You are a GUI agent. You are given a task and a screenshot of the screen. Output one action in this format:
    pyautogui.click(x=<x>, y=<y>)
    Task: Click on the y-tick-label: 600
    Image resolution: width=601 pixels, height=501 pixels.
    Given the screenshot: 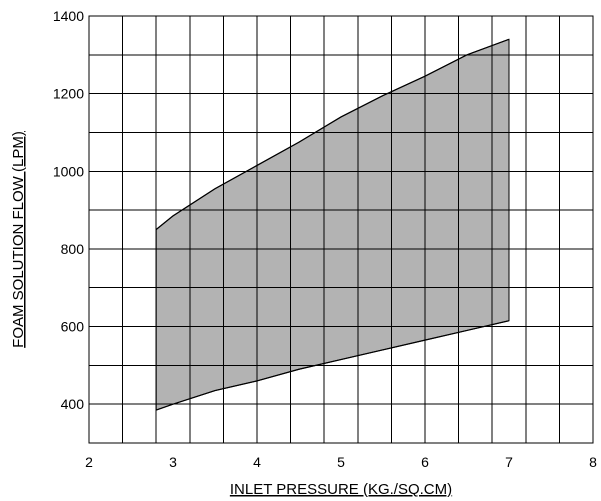 What is the action you would take?
    pyautogui.click(x=73, y=327)
    